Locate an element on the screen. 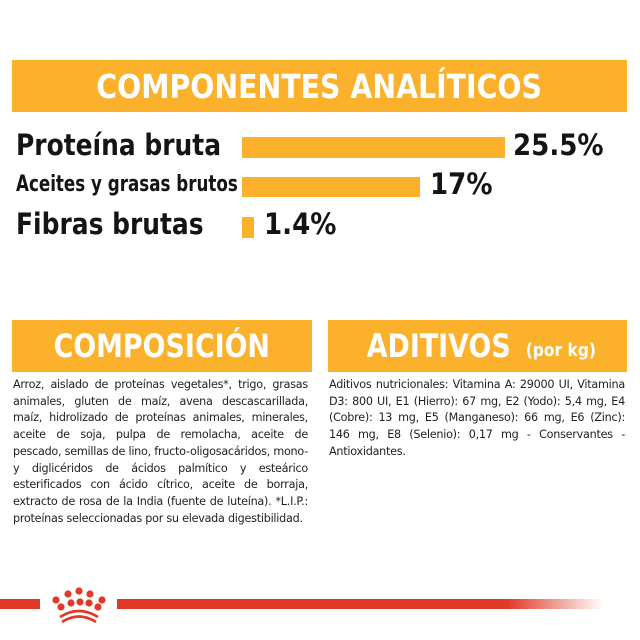 This screenshot has width=640, height=640. footer-line-right is located at coordinates (360, 604).